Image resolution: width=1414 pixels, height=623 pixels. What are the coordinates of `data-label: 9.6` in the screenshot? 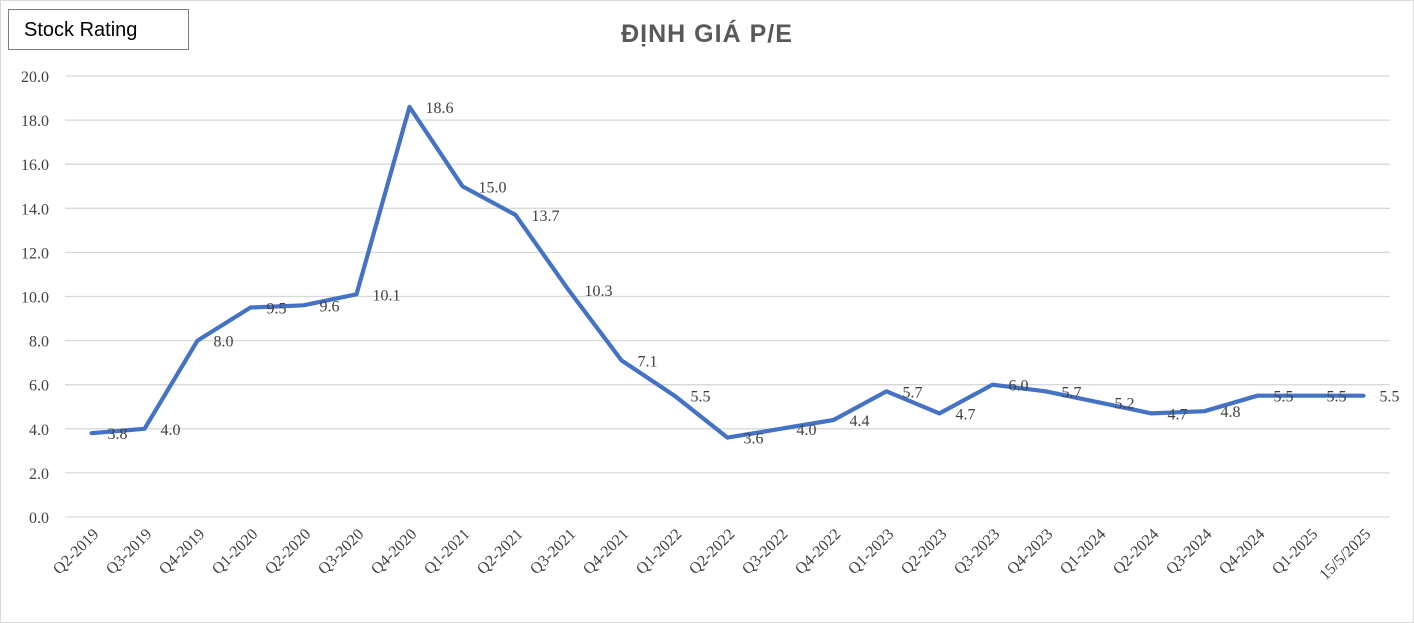 It's located at (330, 306).